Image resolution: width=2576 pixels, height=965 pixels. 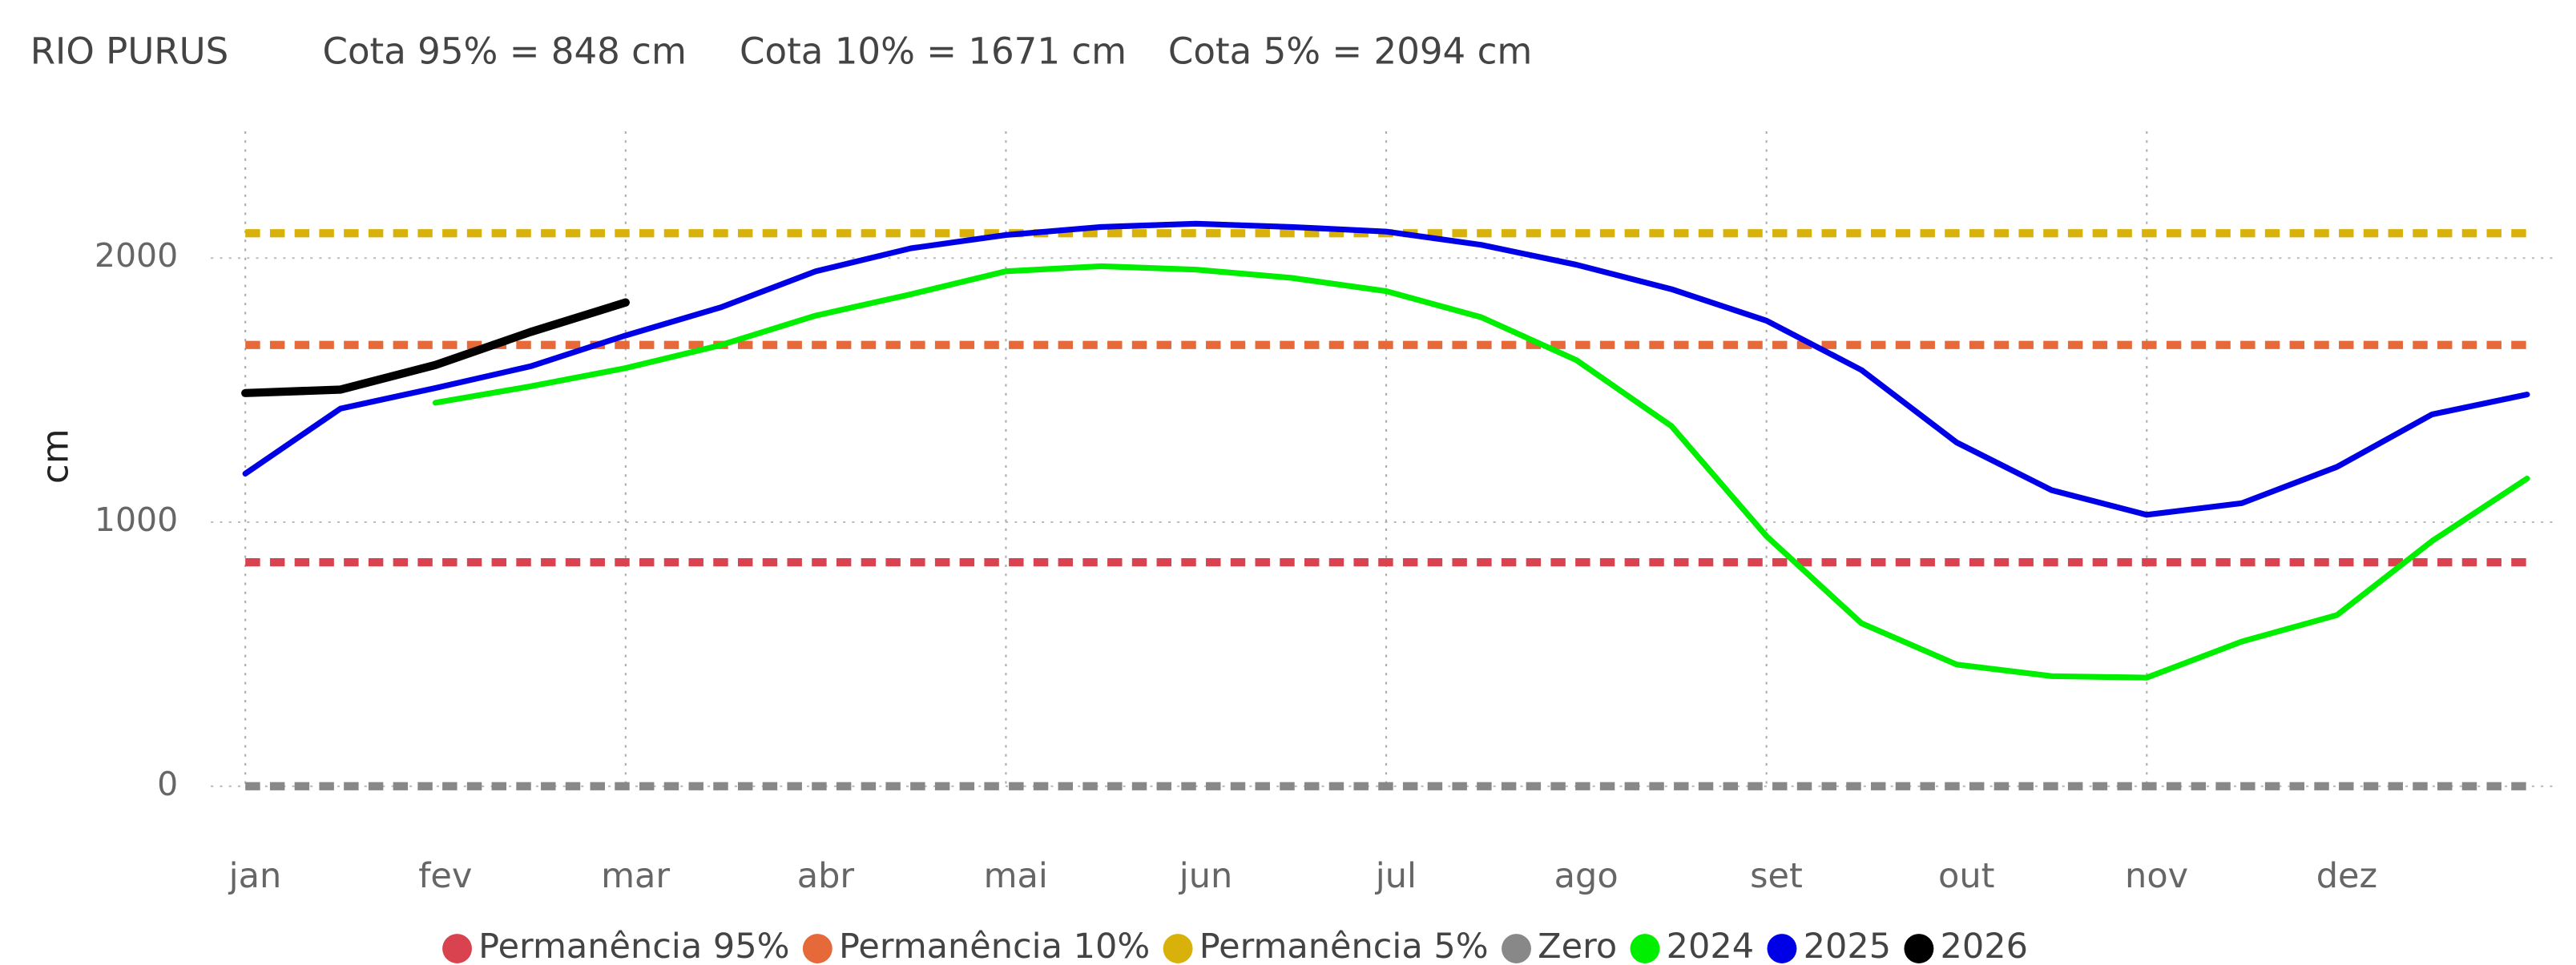 I want to click on legend-label: Permanência 5%, so click(x=1344, y=946).